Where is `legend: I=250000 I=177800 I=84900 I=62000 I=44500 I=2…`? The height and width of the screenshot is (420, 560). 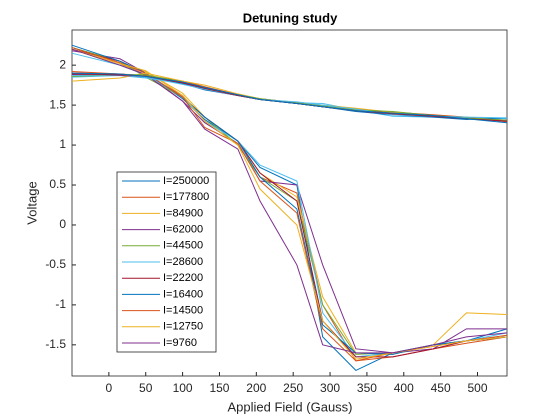
legend: I=250000 I=177800 I=84900 I=62000 I=44500 I=2… is located at coordinates (166, 262).